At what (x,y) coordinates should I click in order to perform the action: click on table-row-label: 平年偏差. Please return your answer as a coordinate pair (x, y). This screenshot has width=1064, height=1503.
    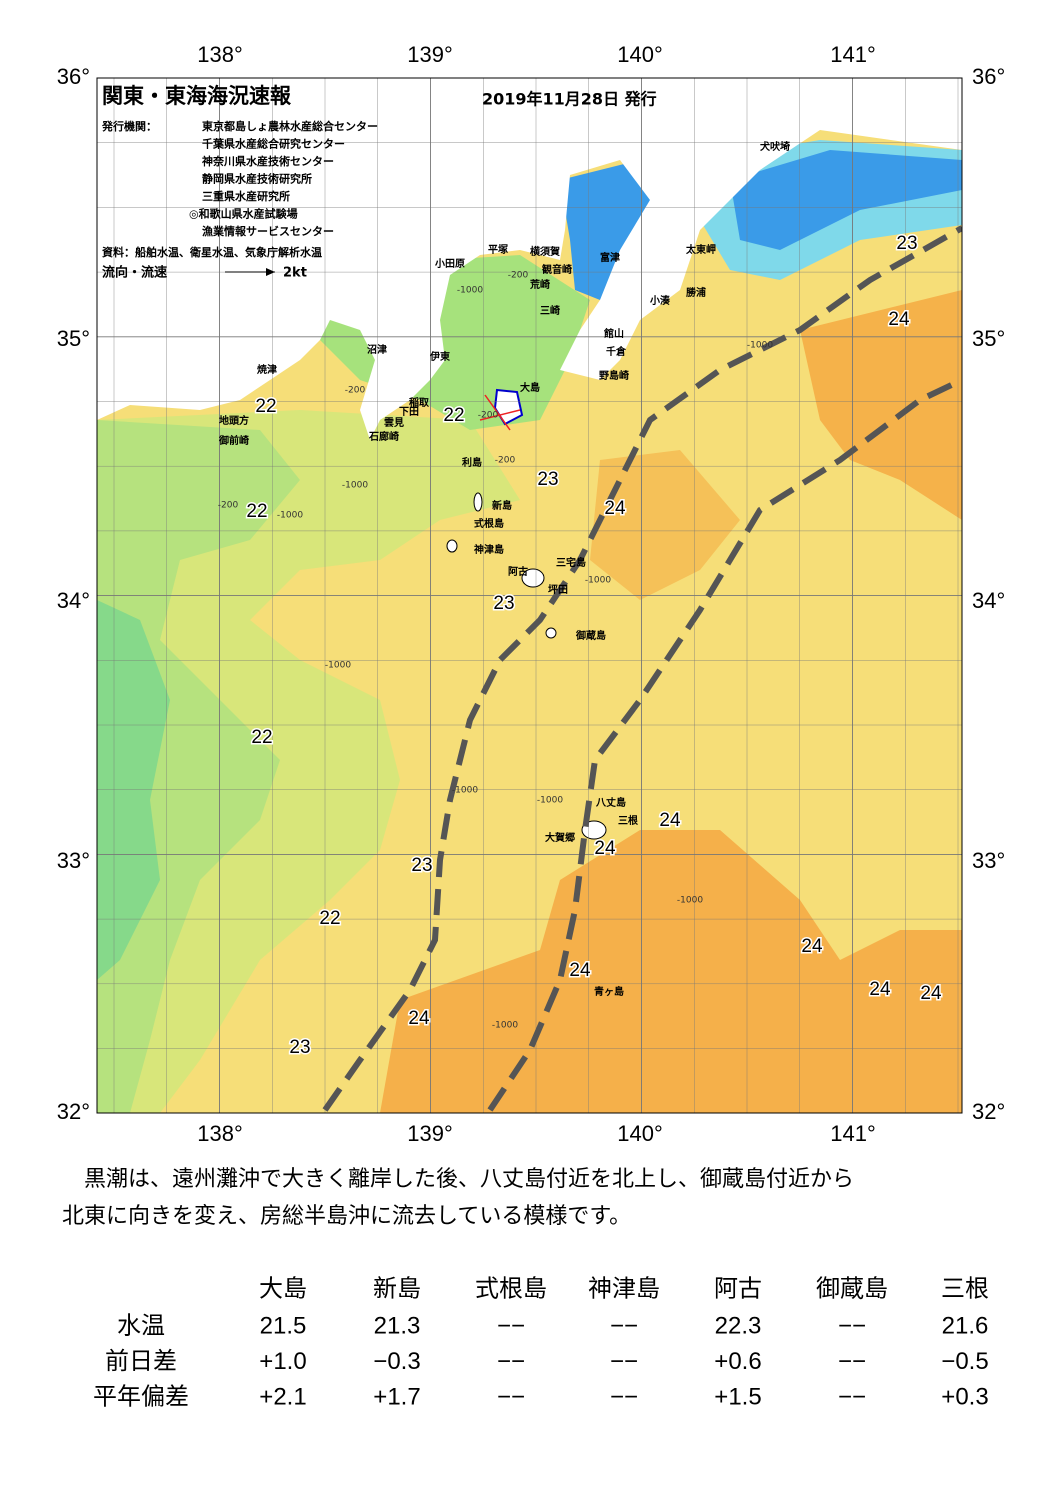
    Looking at the image, I should click on (141, 1396).